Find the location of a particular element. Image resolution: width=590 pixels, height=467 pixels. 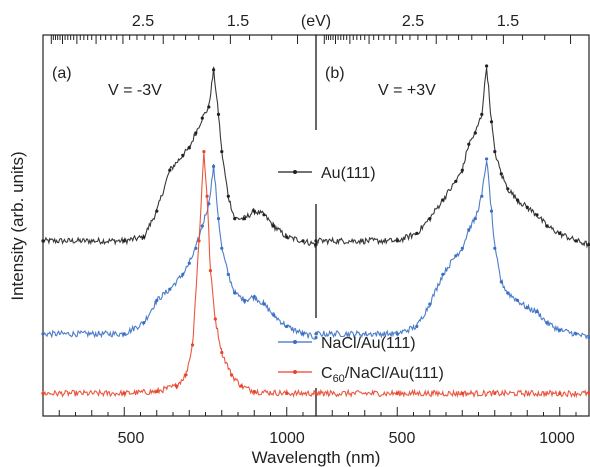

x-axis-title: Wavelength (nm) is located at coordinates (316, 457).